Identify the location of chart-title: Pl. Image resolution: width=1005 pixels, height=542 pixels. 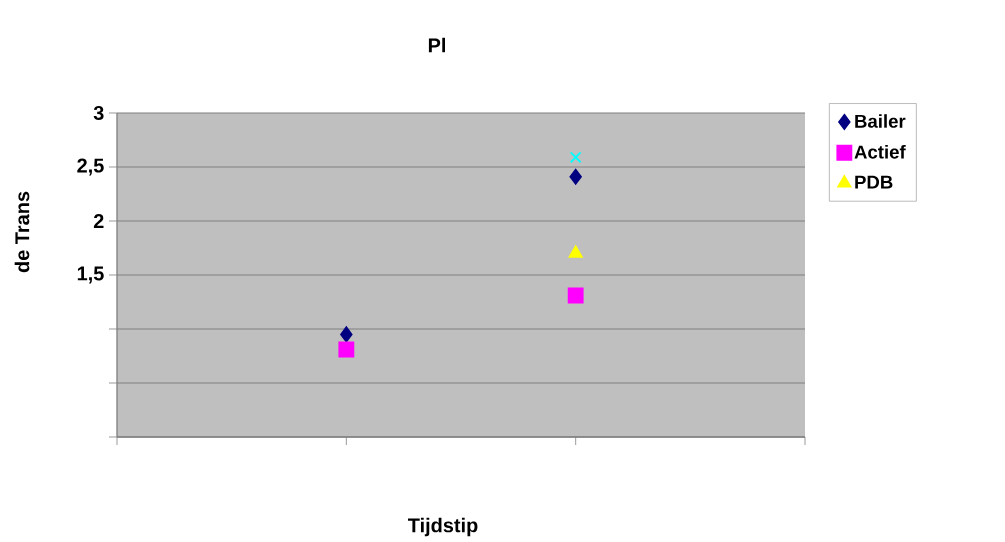
(437, 45).